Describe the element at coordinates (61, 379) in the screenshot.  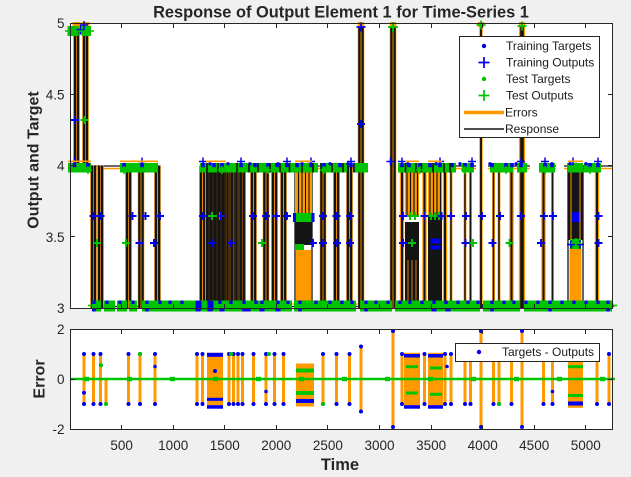
I see `svg-text: 0` at that location.